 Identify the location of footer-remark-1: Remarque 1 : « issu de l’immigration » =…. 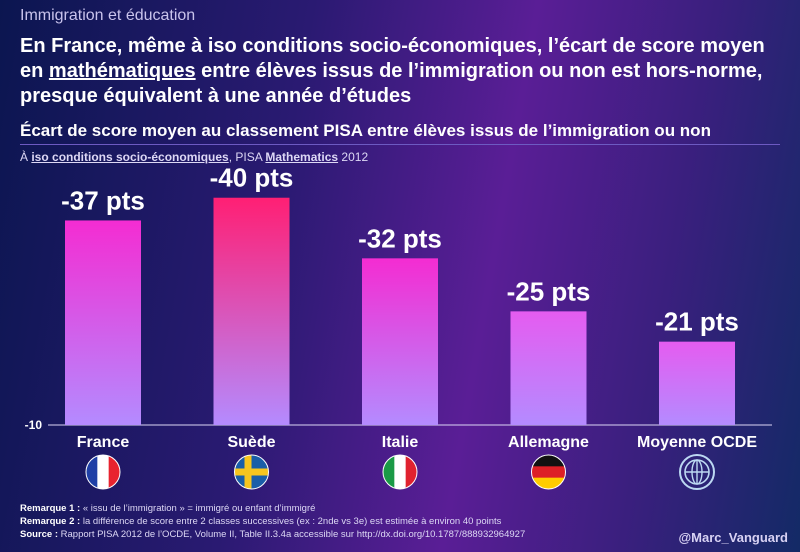
(168, 508).